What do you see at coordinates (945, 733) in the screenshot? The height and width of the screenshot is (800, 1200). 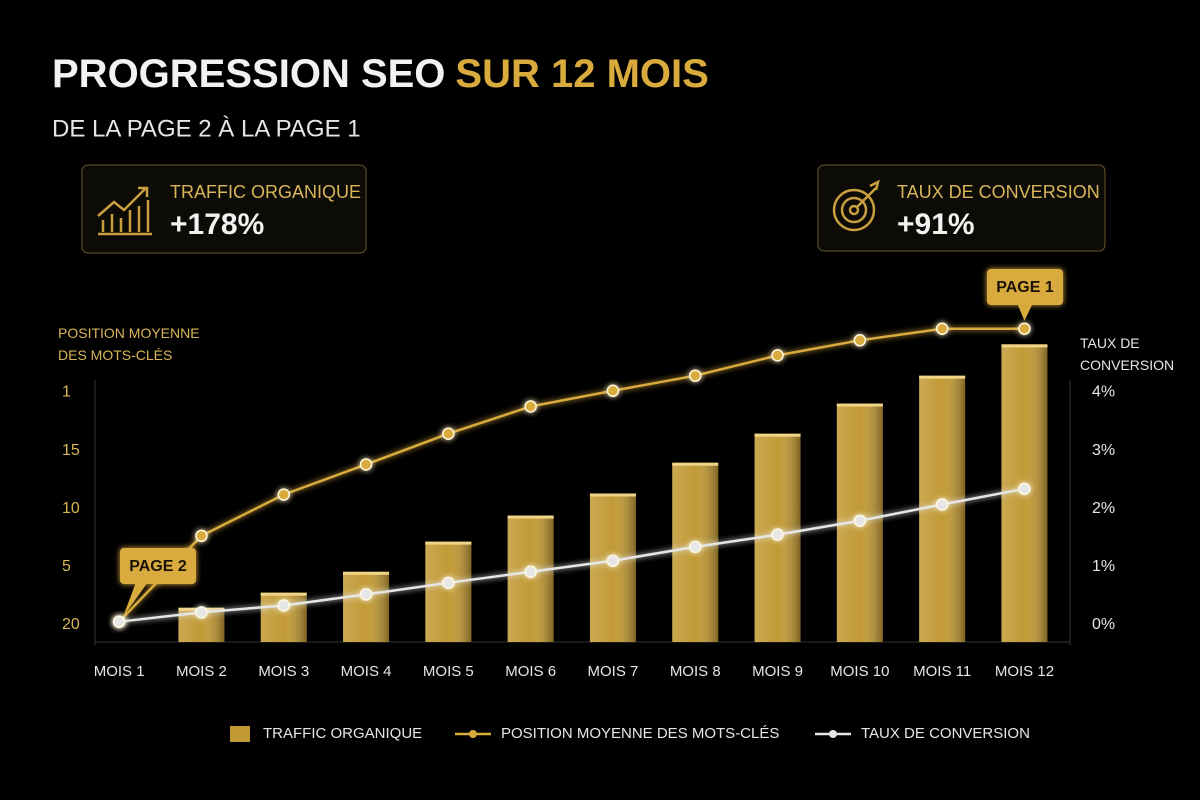 I see `legend-label: TAUX DE CONVERSION` at bounding box center [945, 733].